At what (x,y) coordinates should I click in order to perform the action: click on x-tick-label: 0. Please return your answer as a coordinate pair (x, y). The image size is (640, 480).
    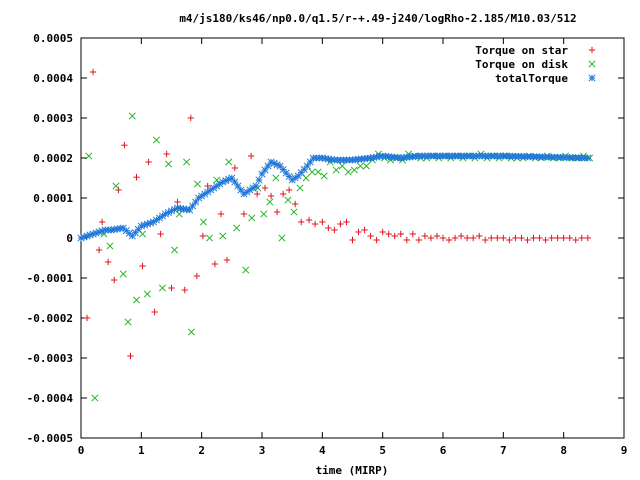
    Looking at the image, I should click on (81, 450).